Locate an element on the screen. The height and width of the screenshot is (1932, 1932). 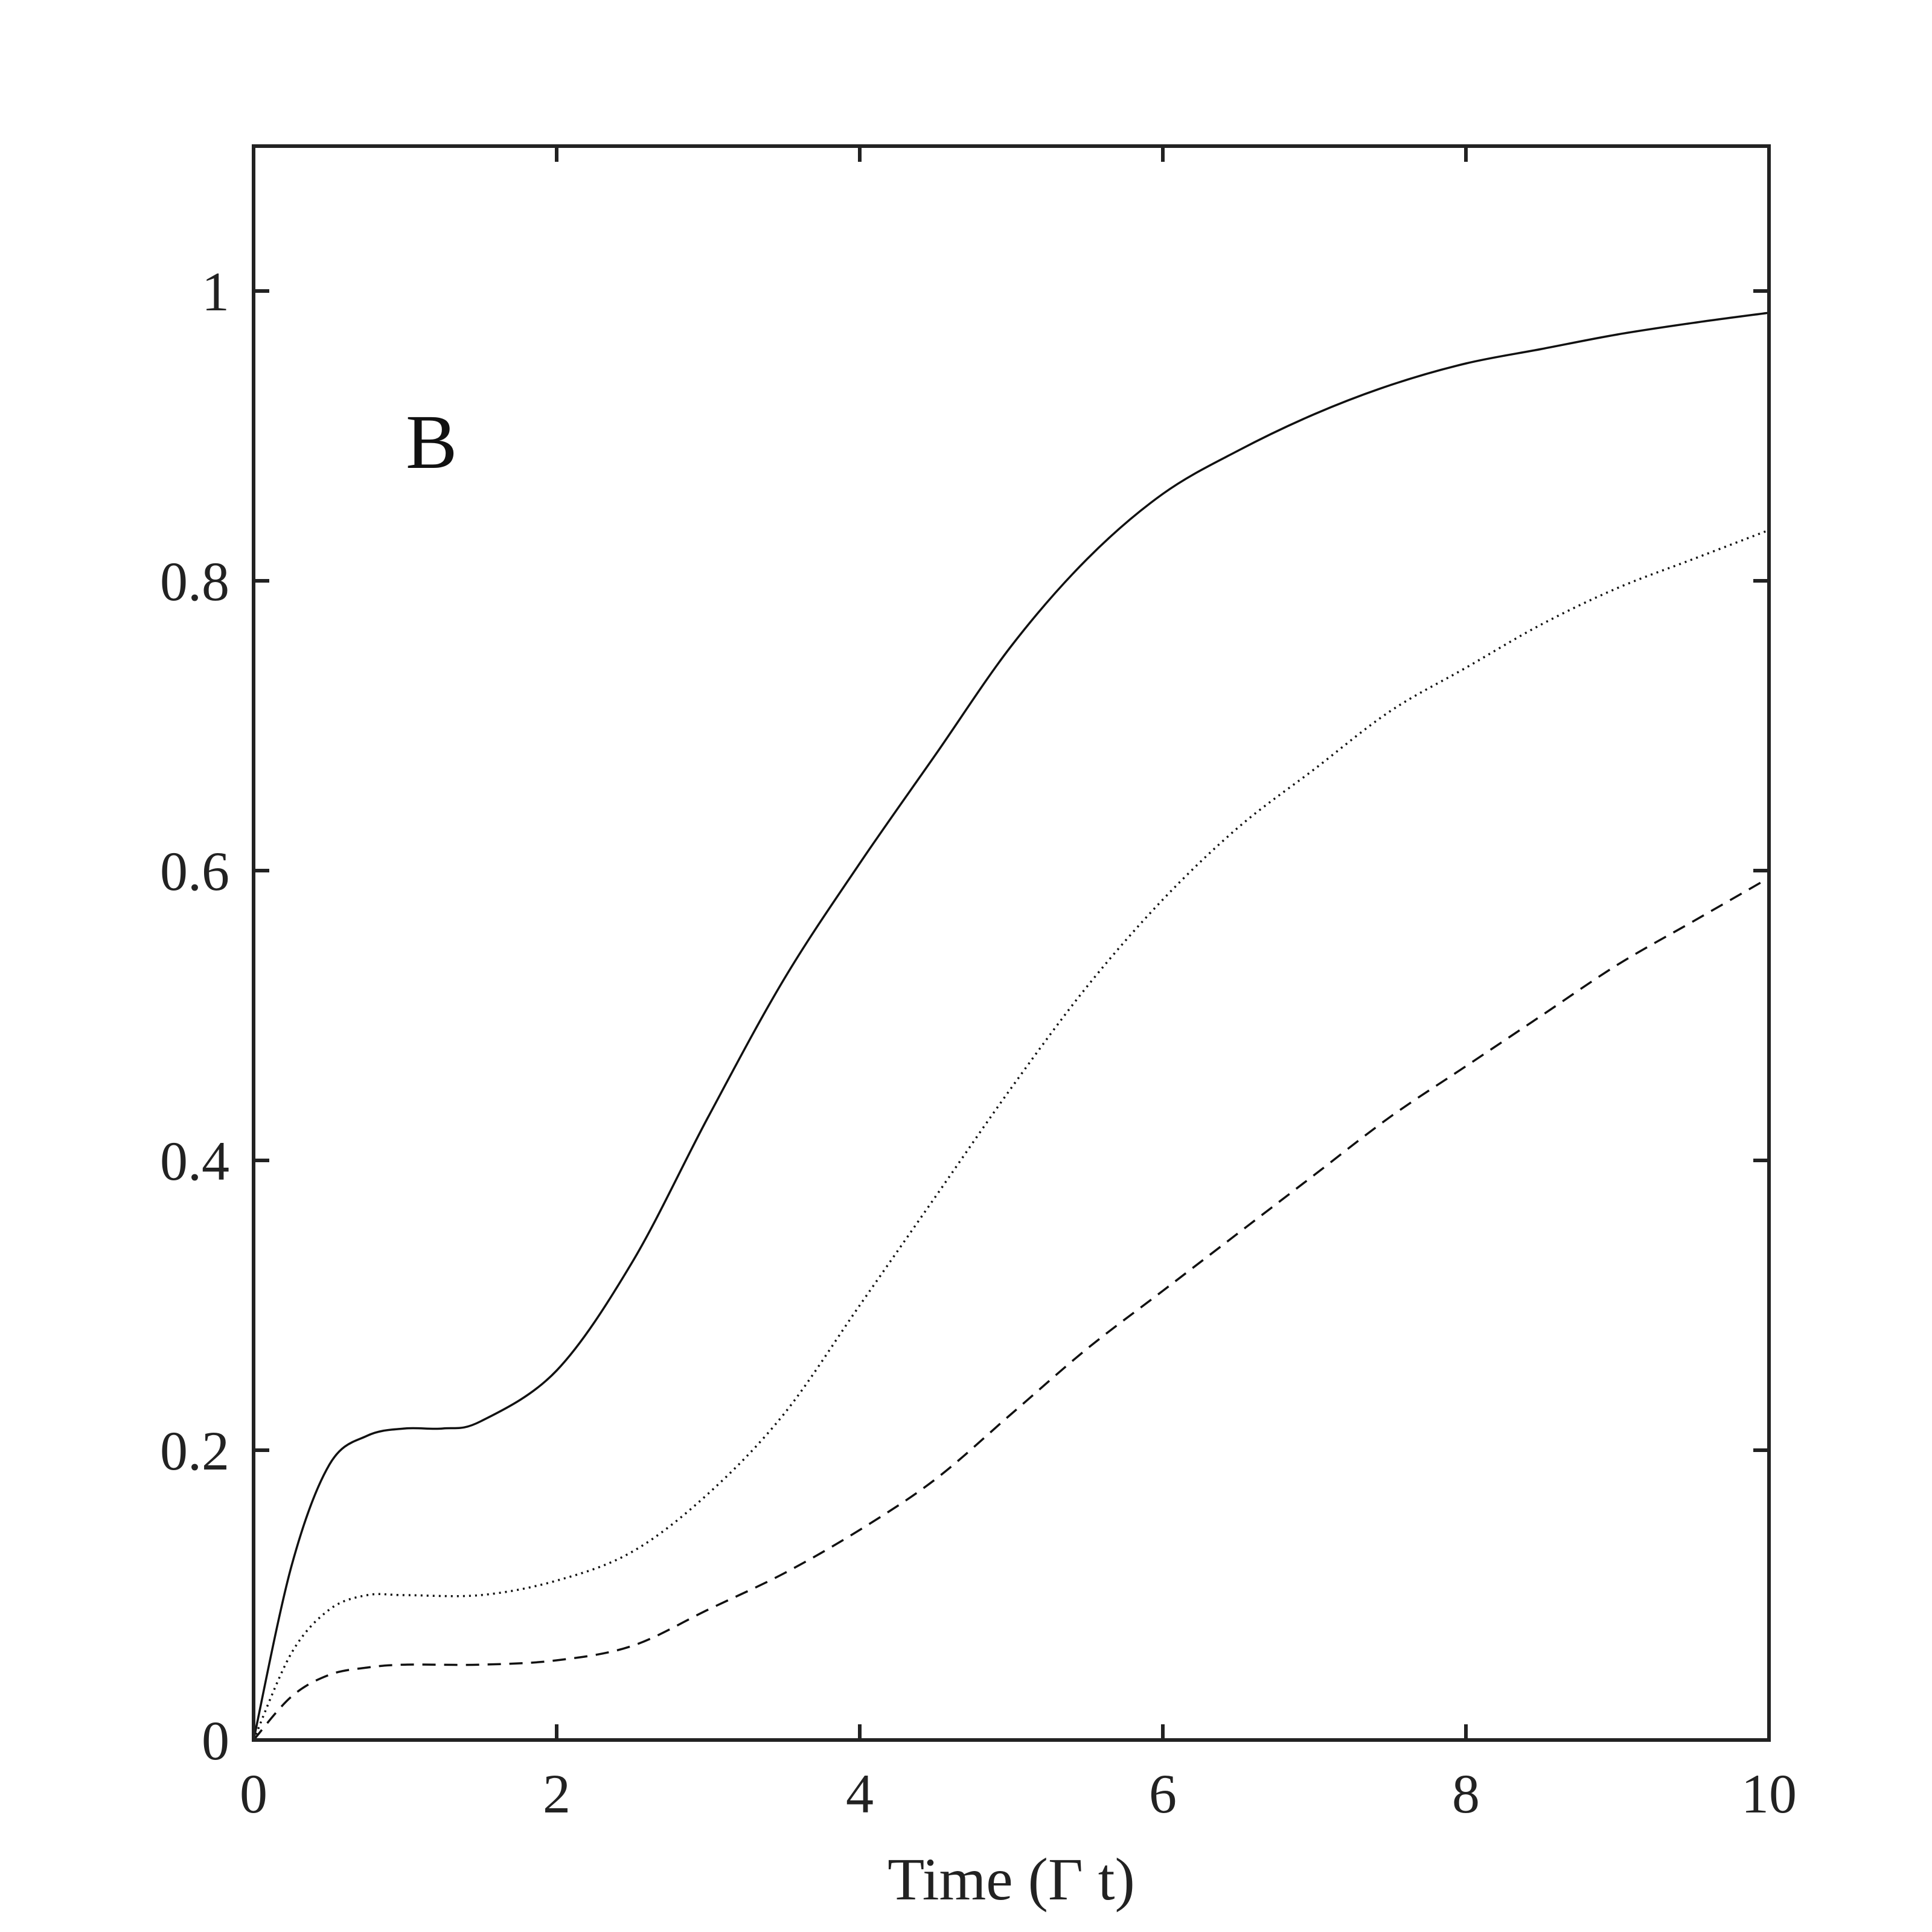
x-tick-label: 8 is located at coordinates (1466, 1794).